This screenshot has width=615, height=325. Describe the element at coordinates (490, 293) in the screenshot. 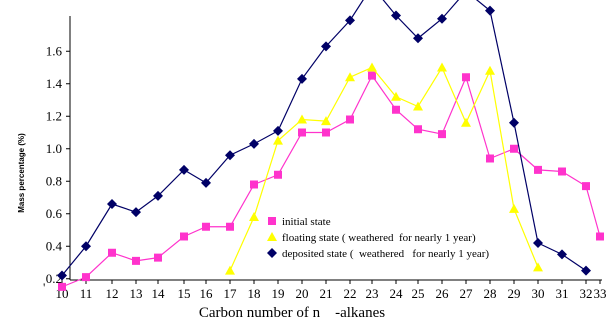

I see `x-tick-label: 28` at that location.